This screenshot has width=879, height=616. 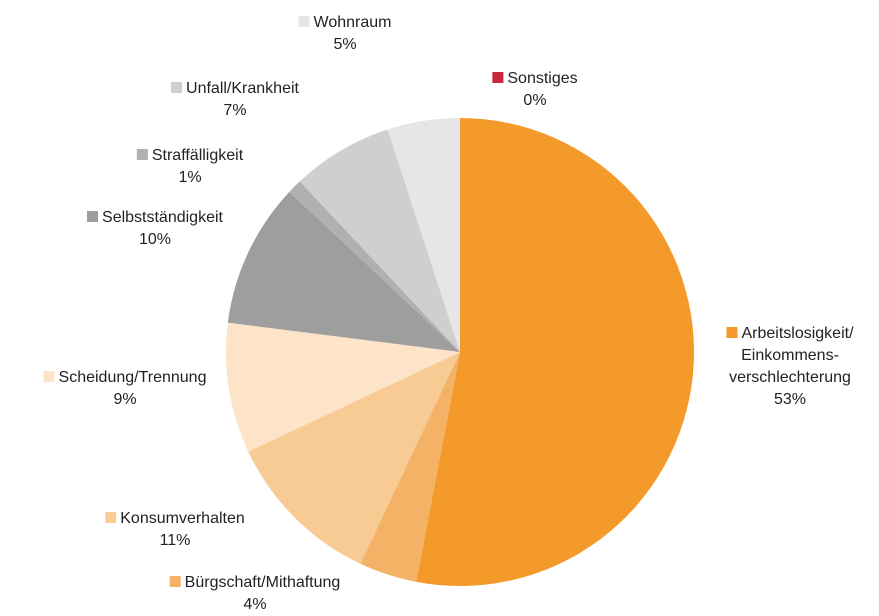 What do you see at coordinates (242, 88) in the screenshot?
I see `category-label: Unfall/Krankheit` at bounding box center [242, 88].